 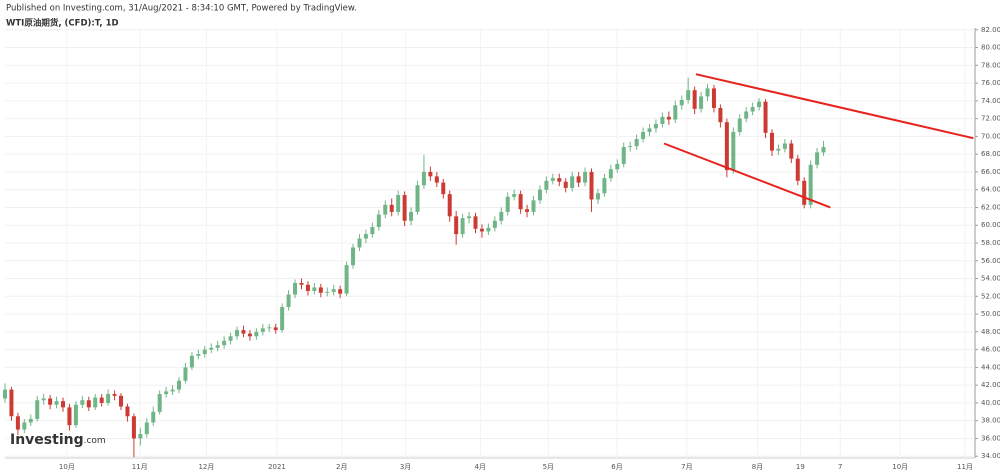 I want to click on y-tick-label: 40.00, so click(x=990, y=403).